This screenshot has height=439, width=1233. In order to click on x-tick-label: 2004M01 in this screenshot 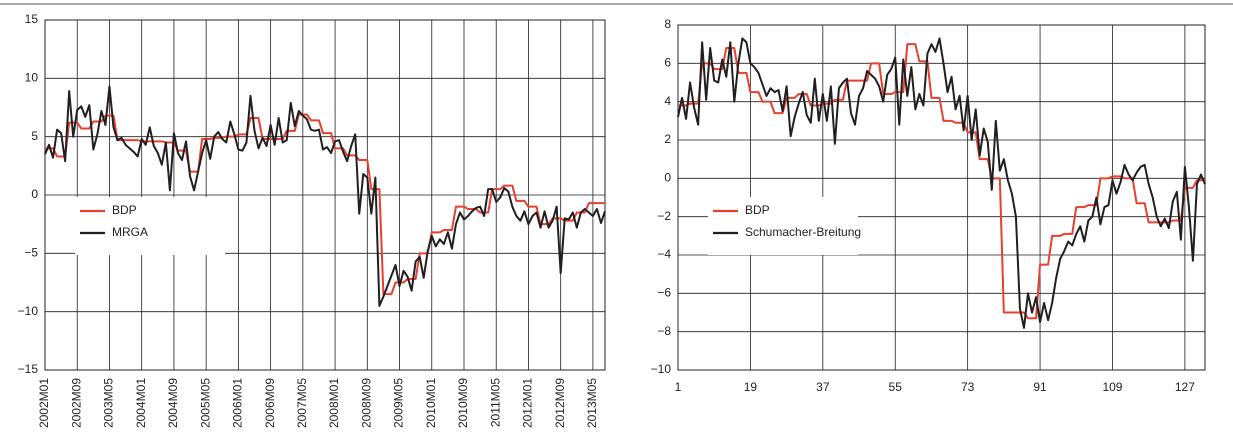, I will do `click(141, 403)`.